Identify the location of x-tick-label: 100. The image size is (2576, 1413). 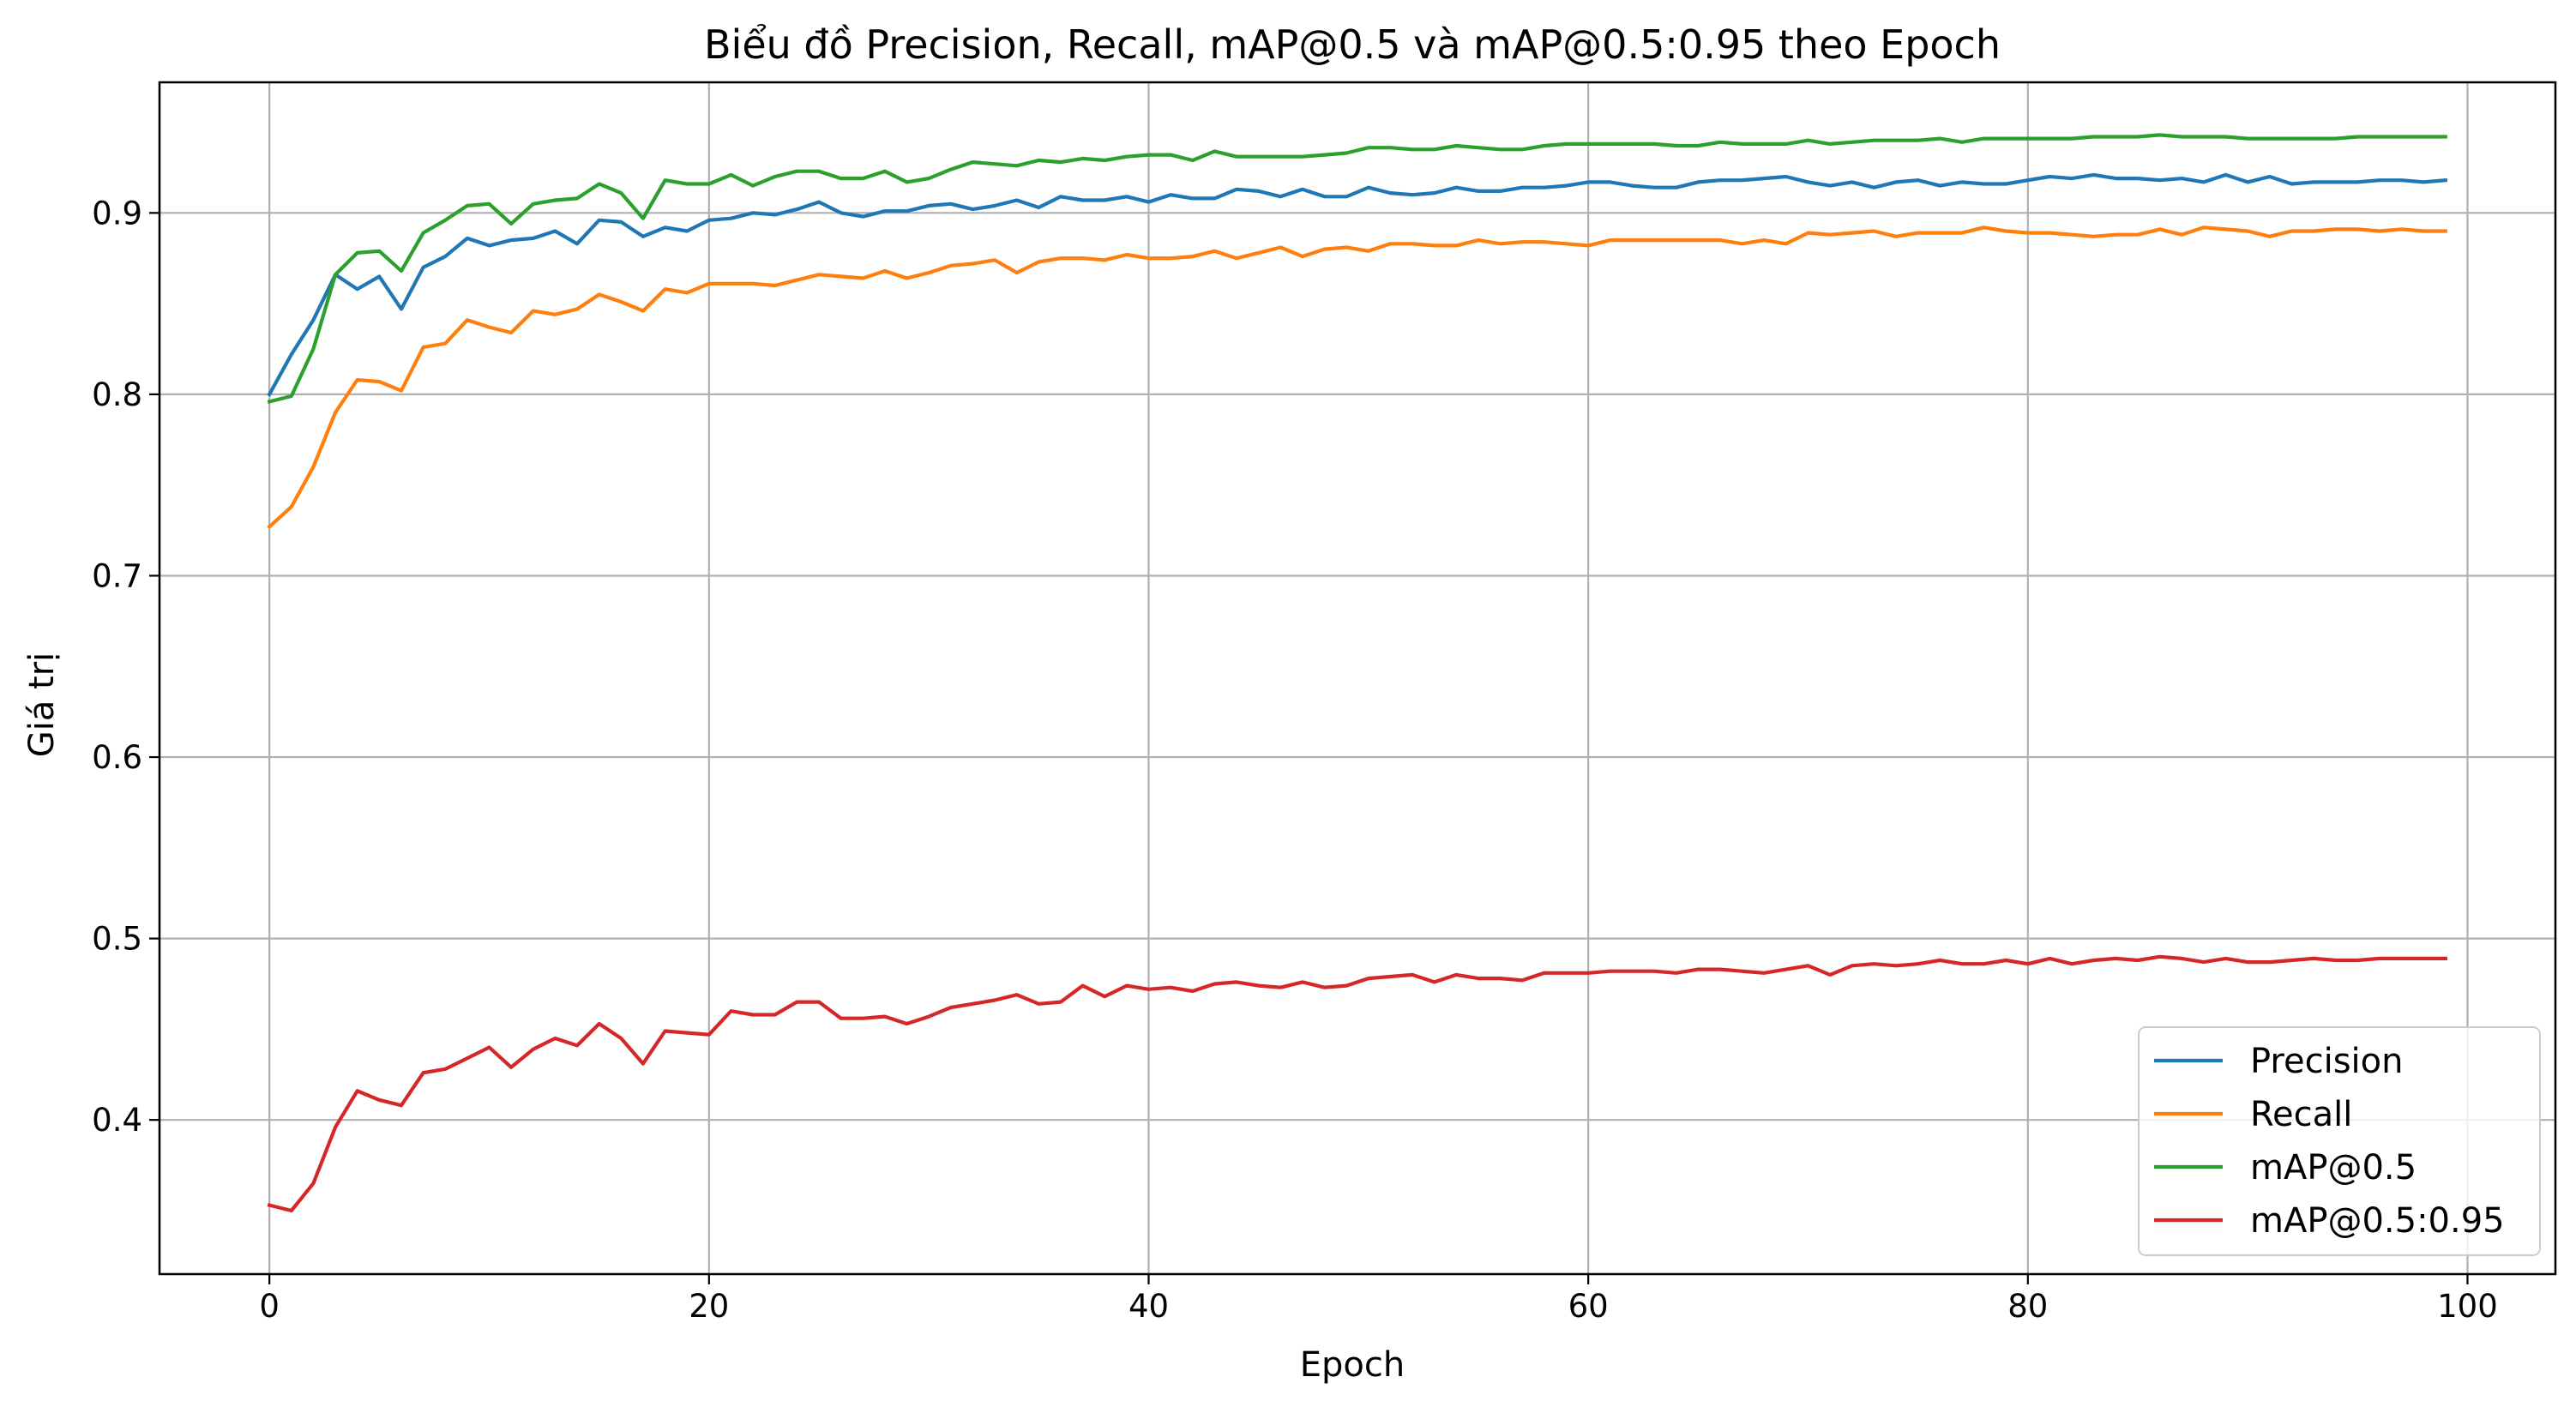
(2467, 1307).